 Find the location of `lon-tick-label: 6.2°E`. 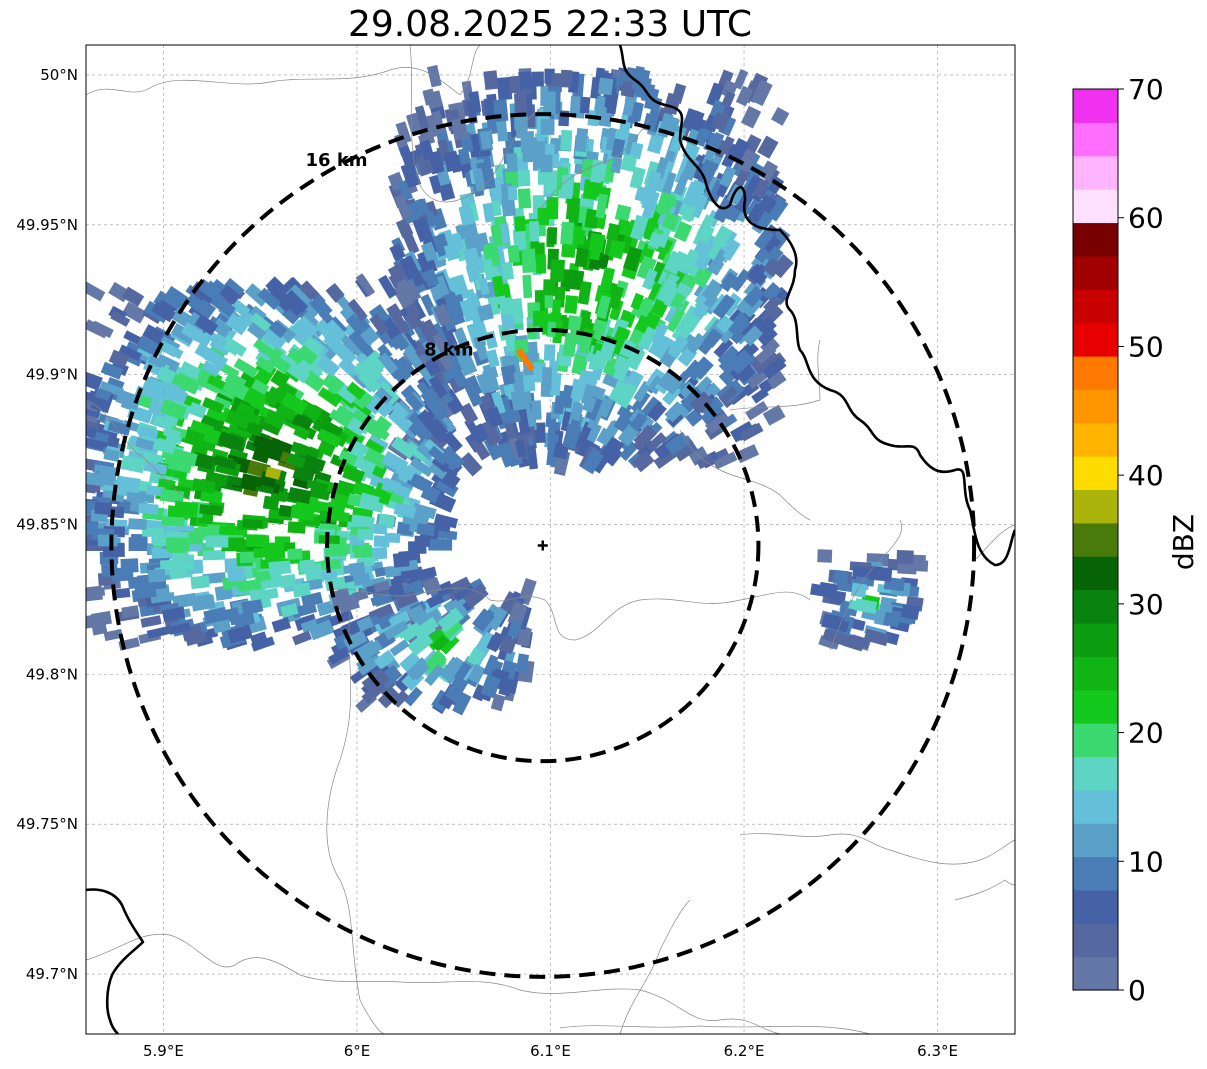

lon-tick-label: 6.2°E is located at coordinates (744, 1051).